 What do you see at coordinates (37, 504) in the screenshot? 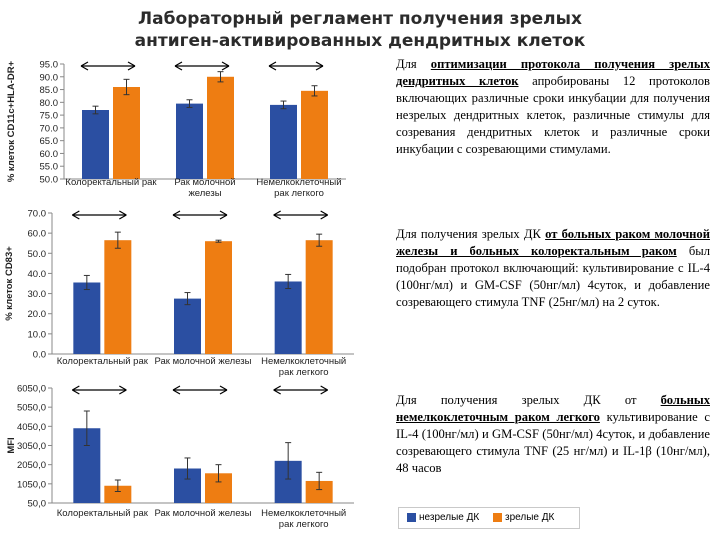
I see `y-tick-label: 50,0` at bounding box center [37, 504].